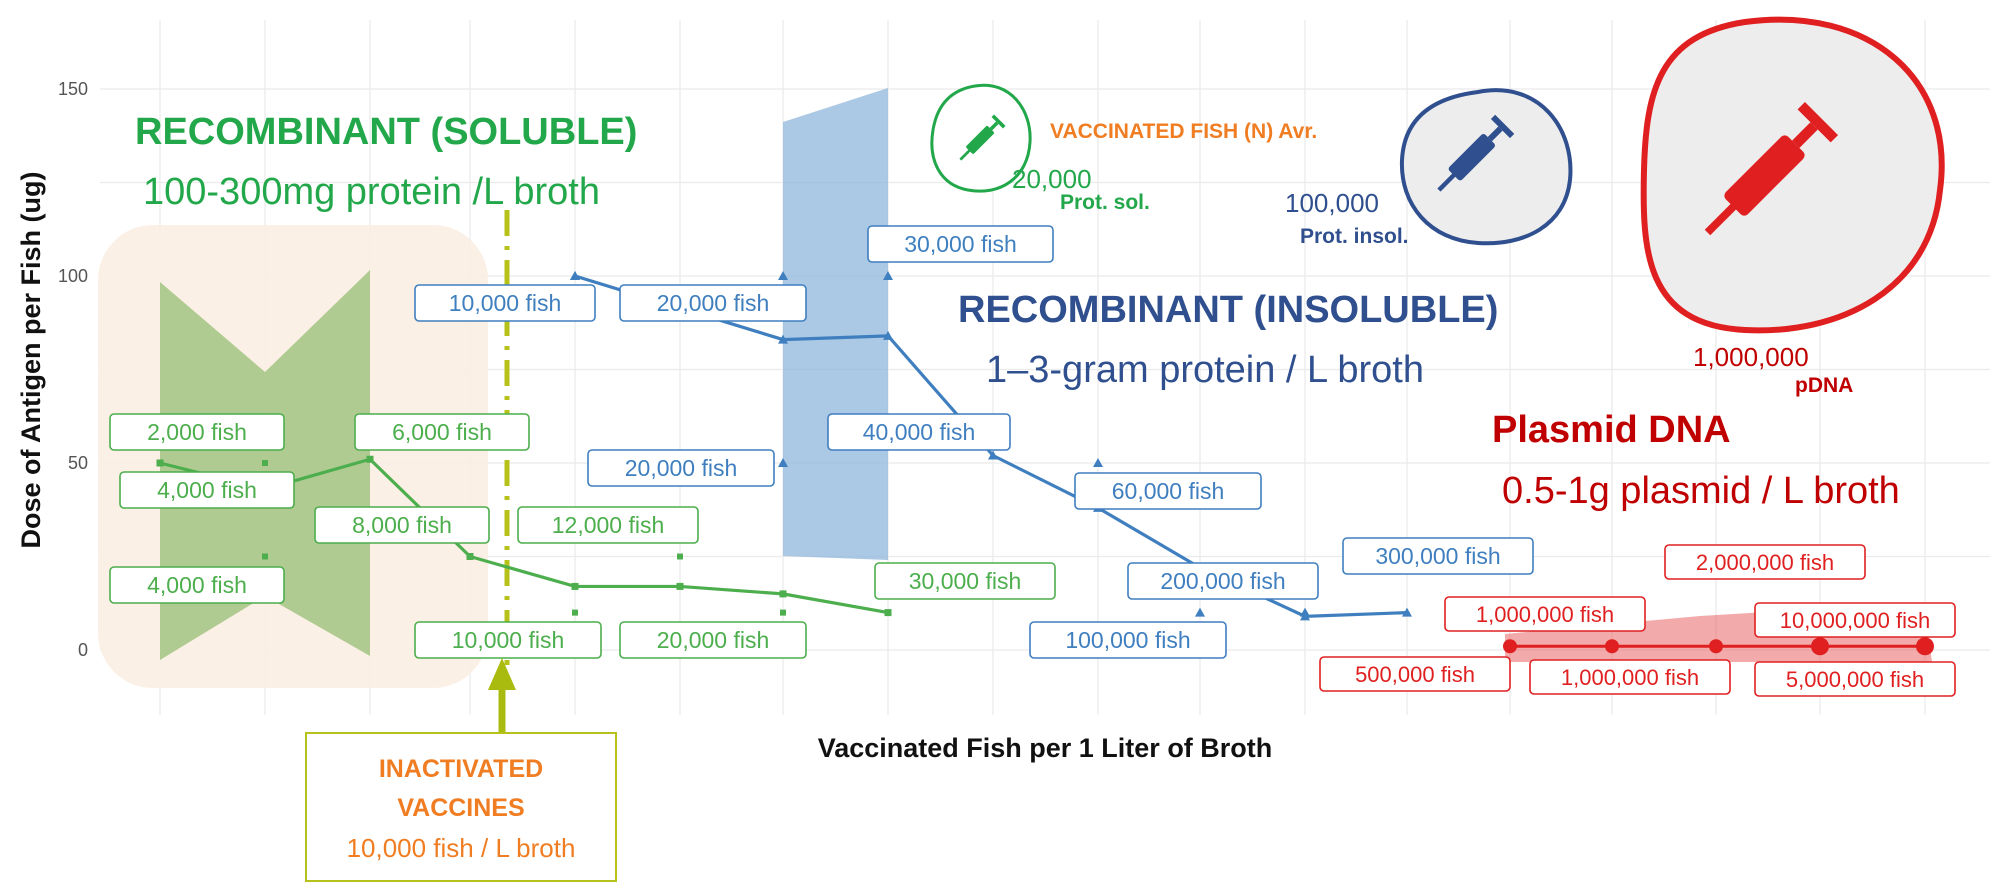 Image resolution: width=1997 pixels, height=888 pixels. What do you see at coordinates (1223, 581) in the screenshot?
I see `point-label-blue: 200,000 fish` at bounding box center [1223, 581].